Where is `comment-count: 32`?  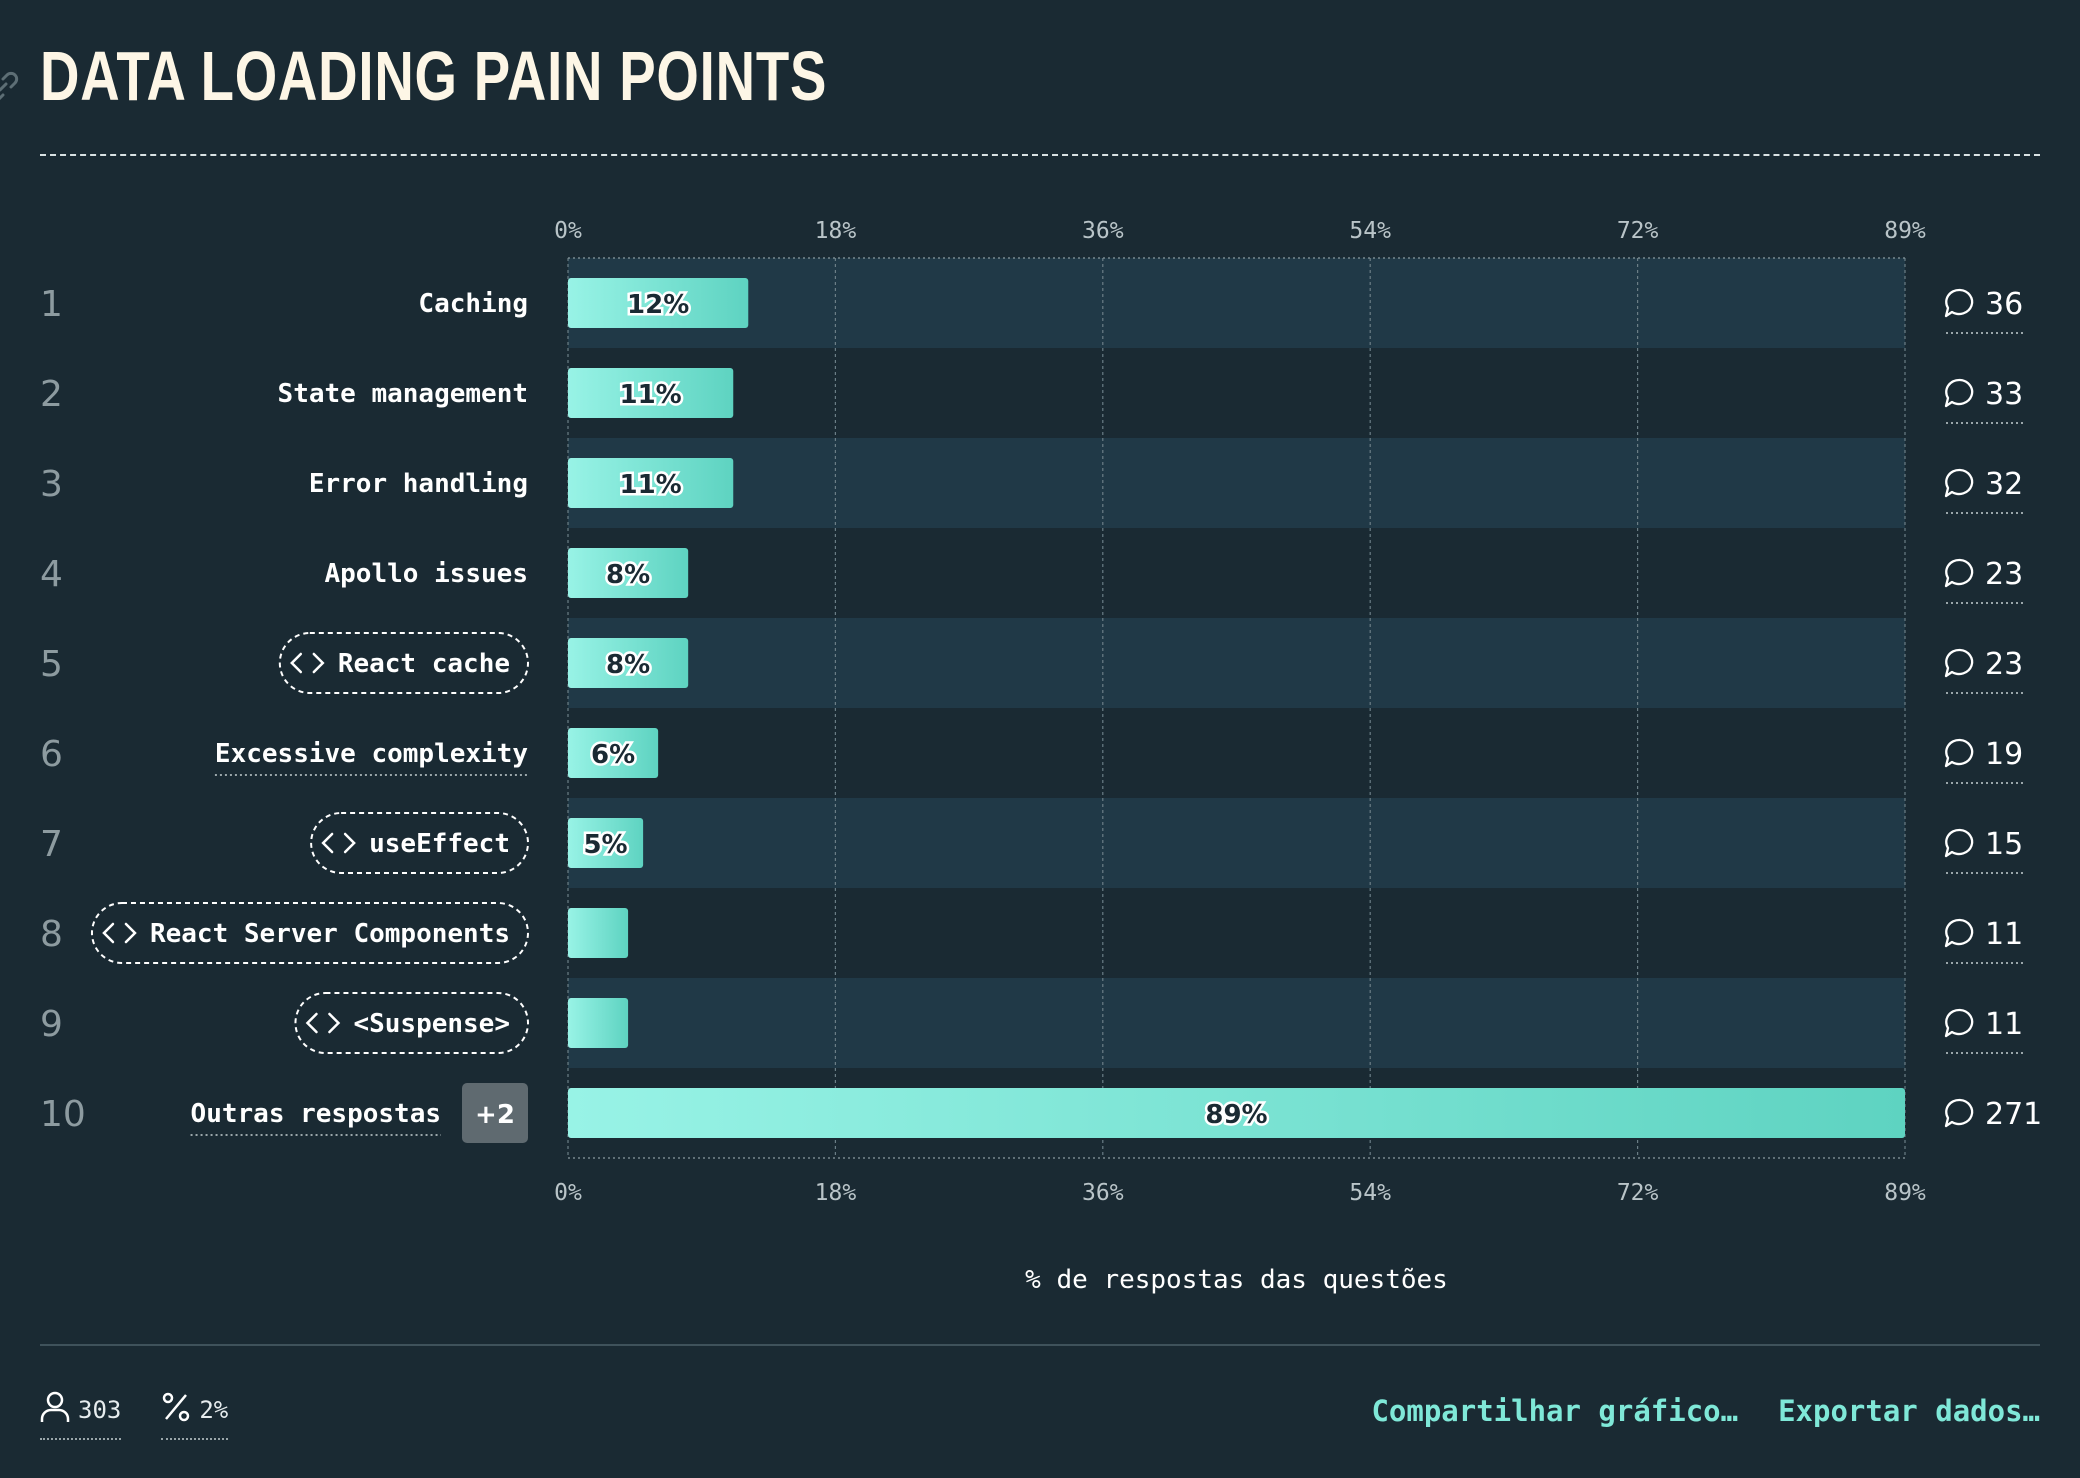 comment-count: 32 is located at coordinates (2004, 484).